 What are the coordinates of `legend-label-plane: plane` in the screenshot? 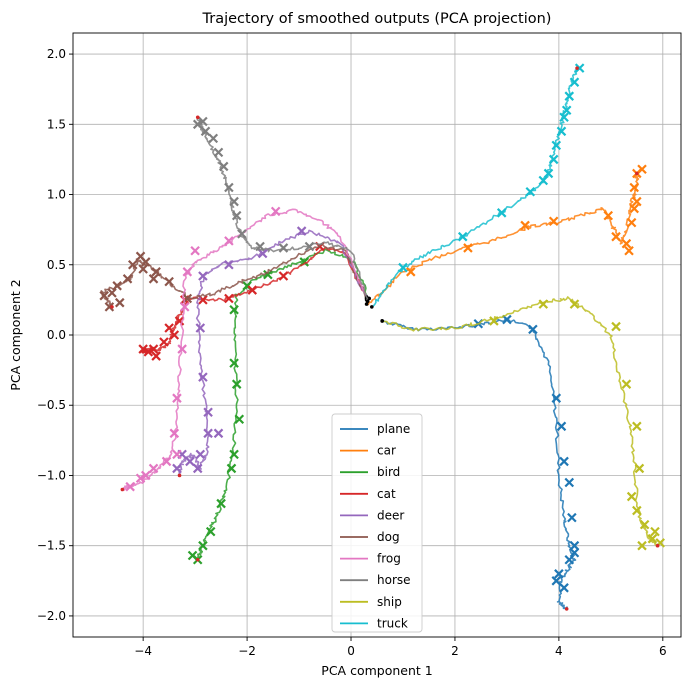 It's located at (393, 429).